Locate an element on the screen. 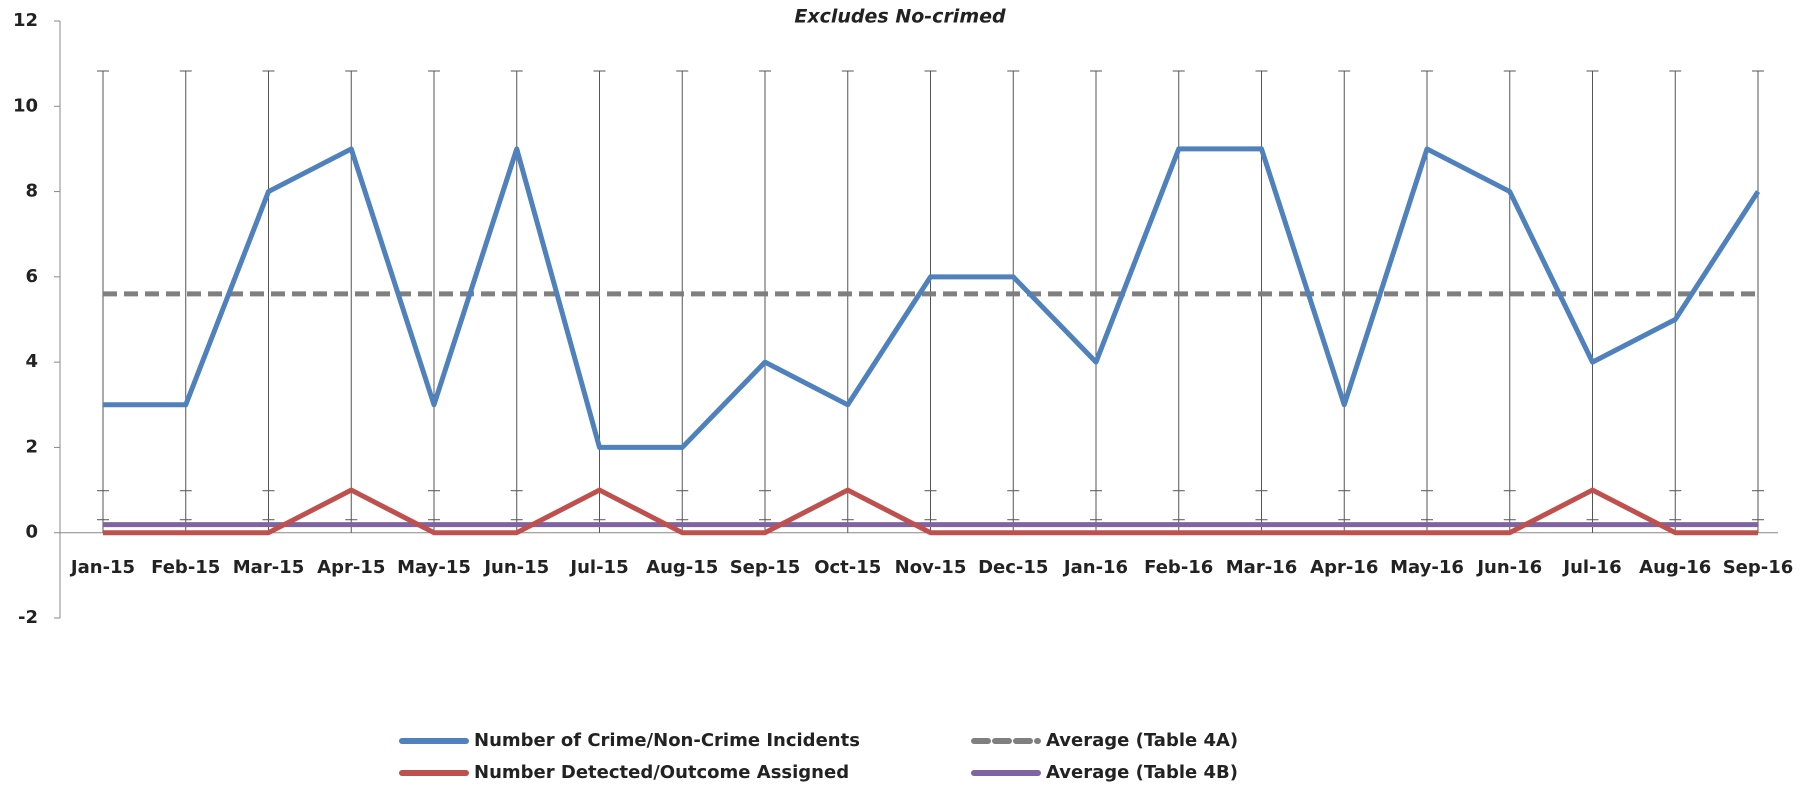 This screenshot has height=788, width=1802. legend-label: Average (Table 4A) is located at coordinates (1142, 740).